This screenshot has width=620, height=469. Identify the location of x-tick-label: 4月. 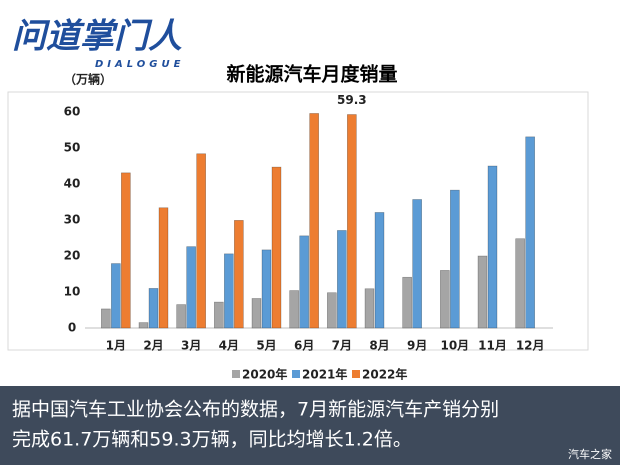
(229, 346).